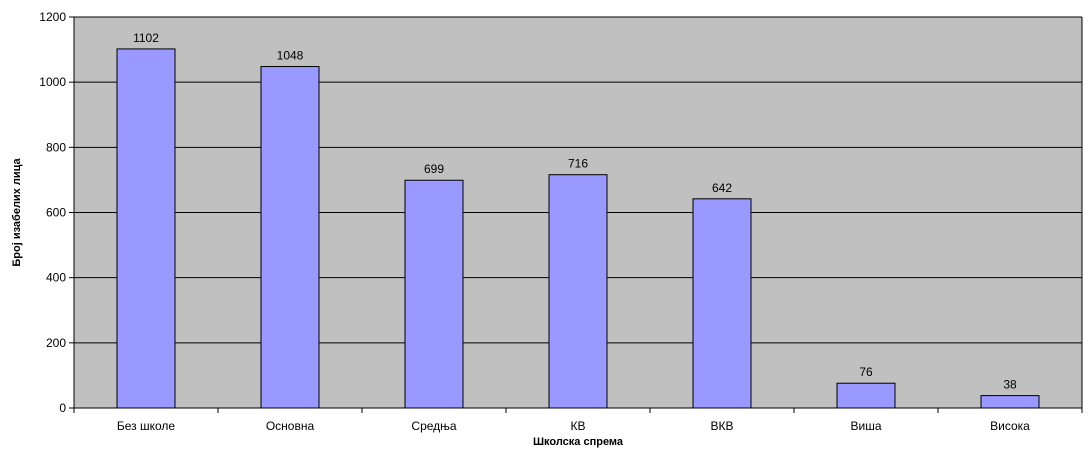  Describe the element at coordinates (578, 164) in the screenshot. I see `data-label: 716` at that location.